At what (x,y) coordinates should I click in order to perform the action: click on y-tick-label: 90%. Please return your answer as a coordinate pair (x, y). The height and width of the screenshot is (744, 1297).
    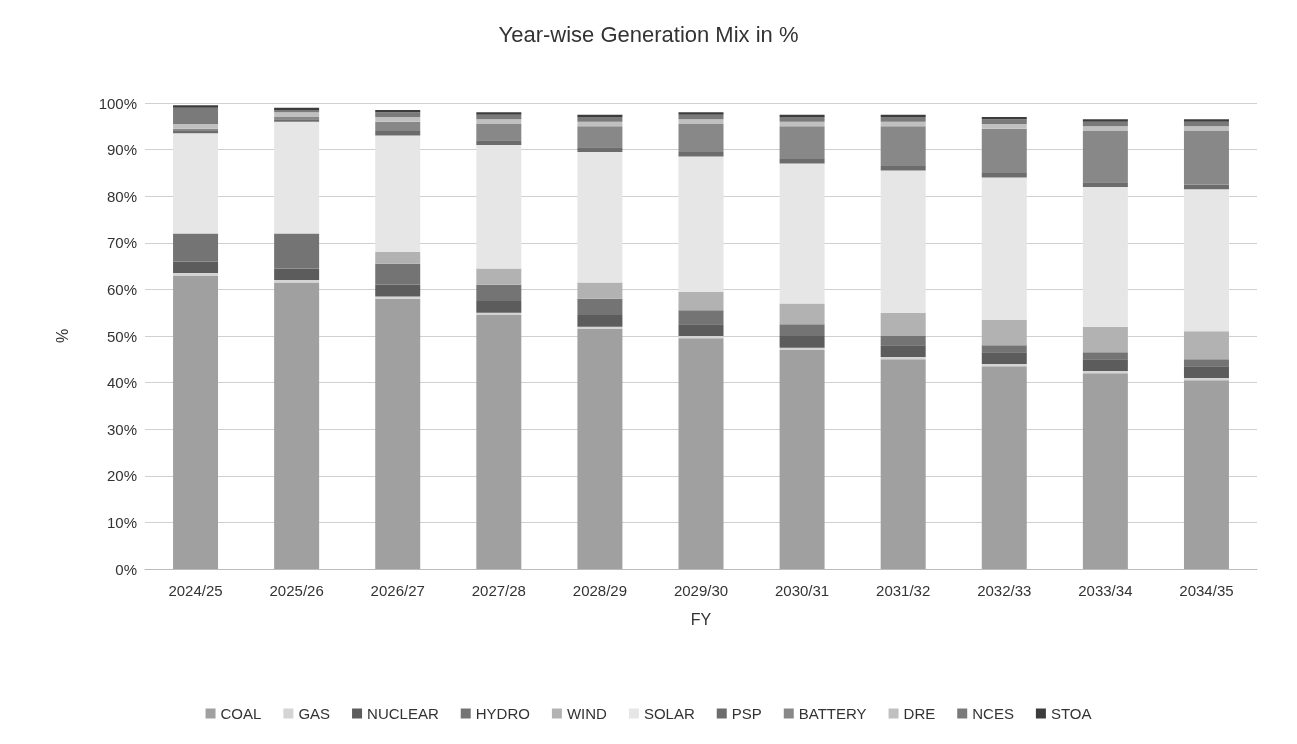
    Looking at the image, I should click on (121, 150).